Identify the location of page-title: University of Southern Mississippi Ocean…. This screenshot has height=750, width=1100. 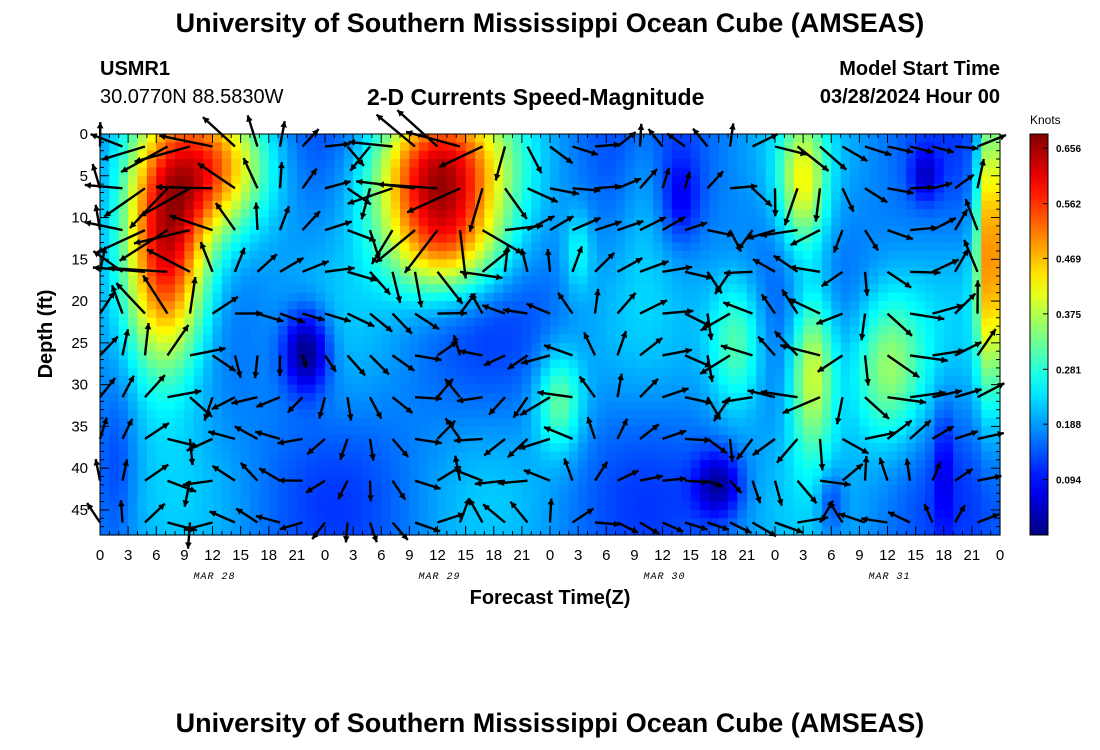
(550, 23).